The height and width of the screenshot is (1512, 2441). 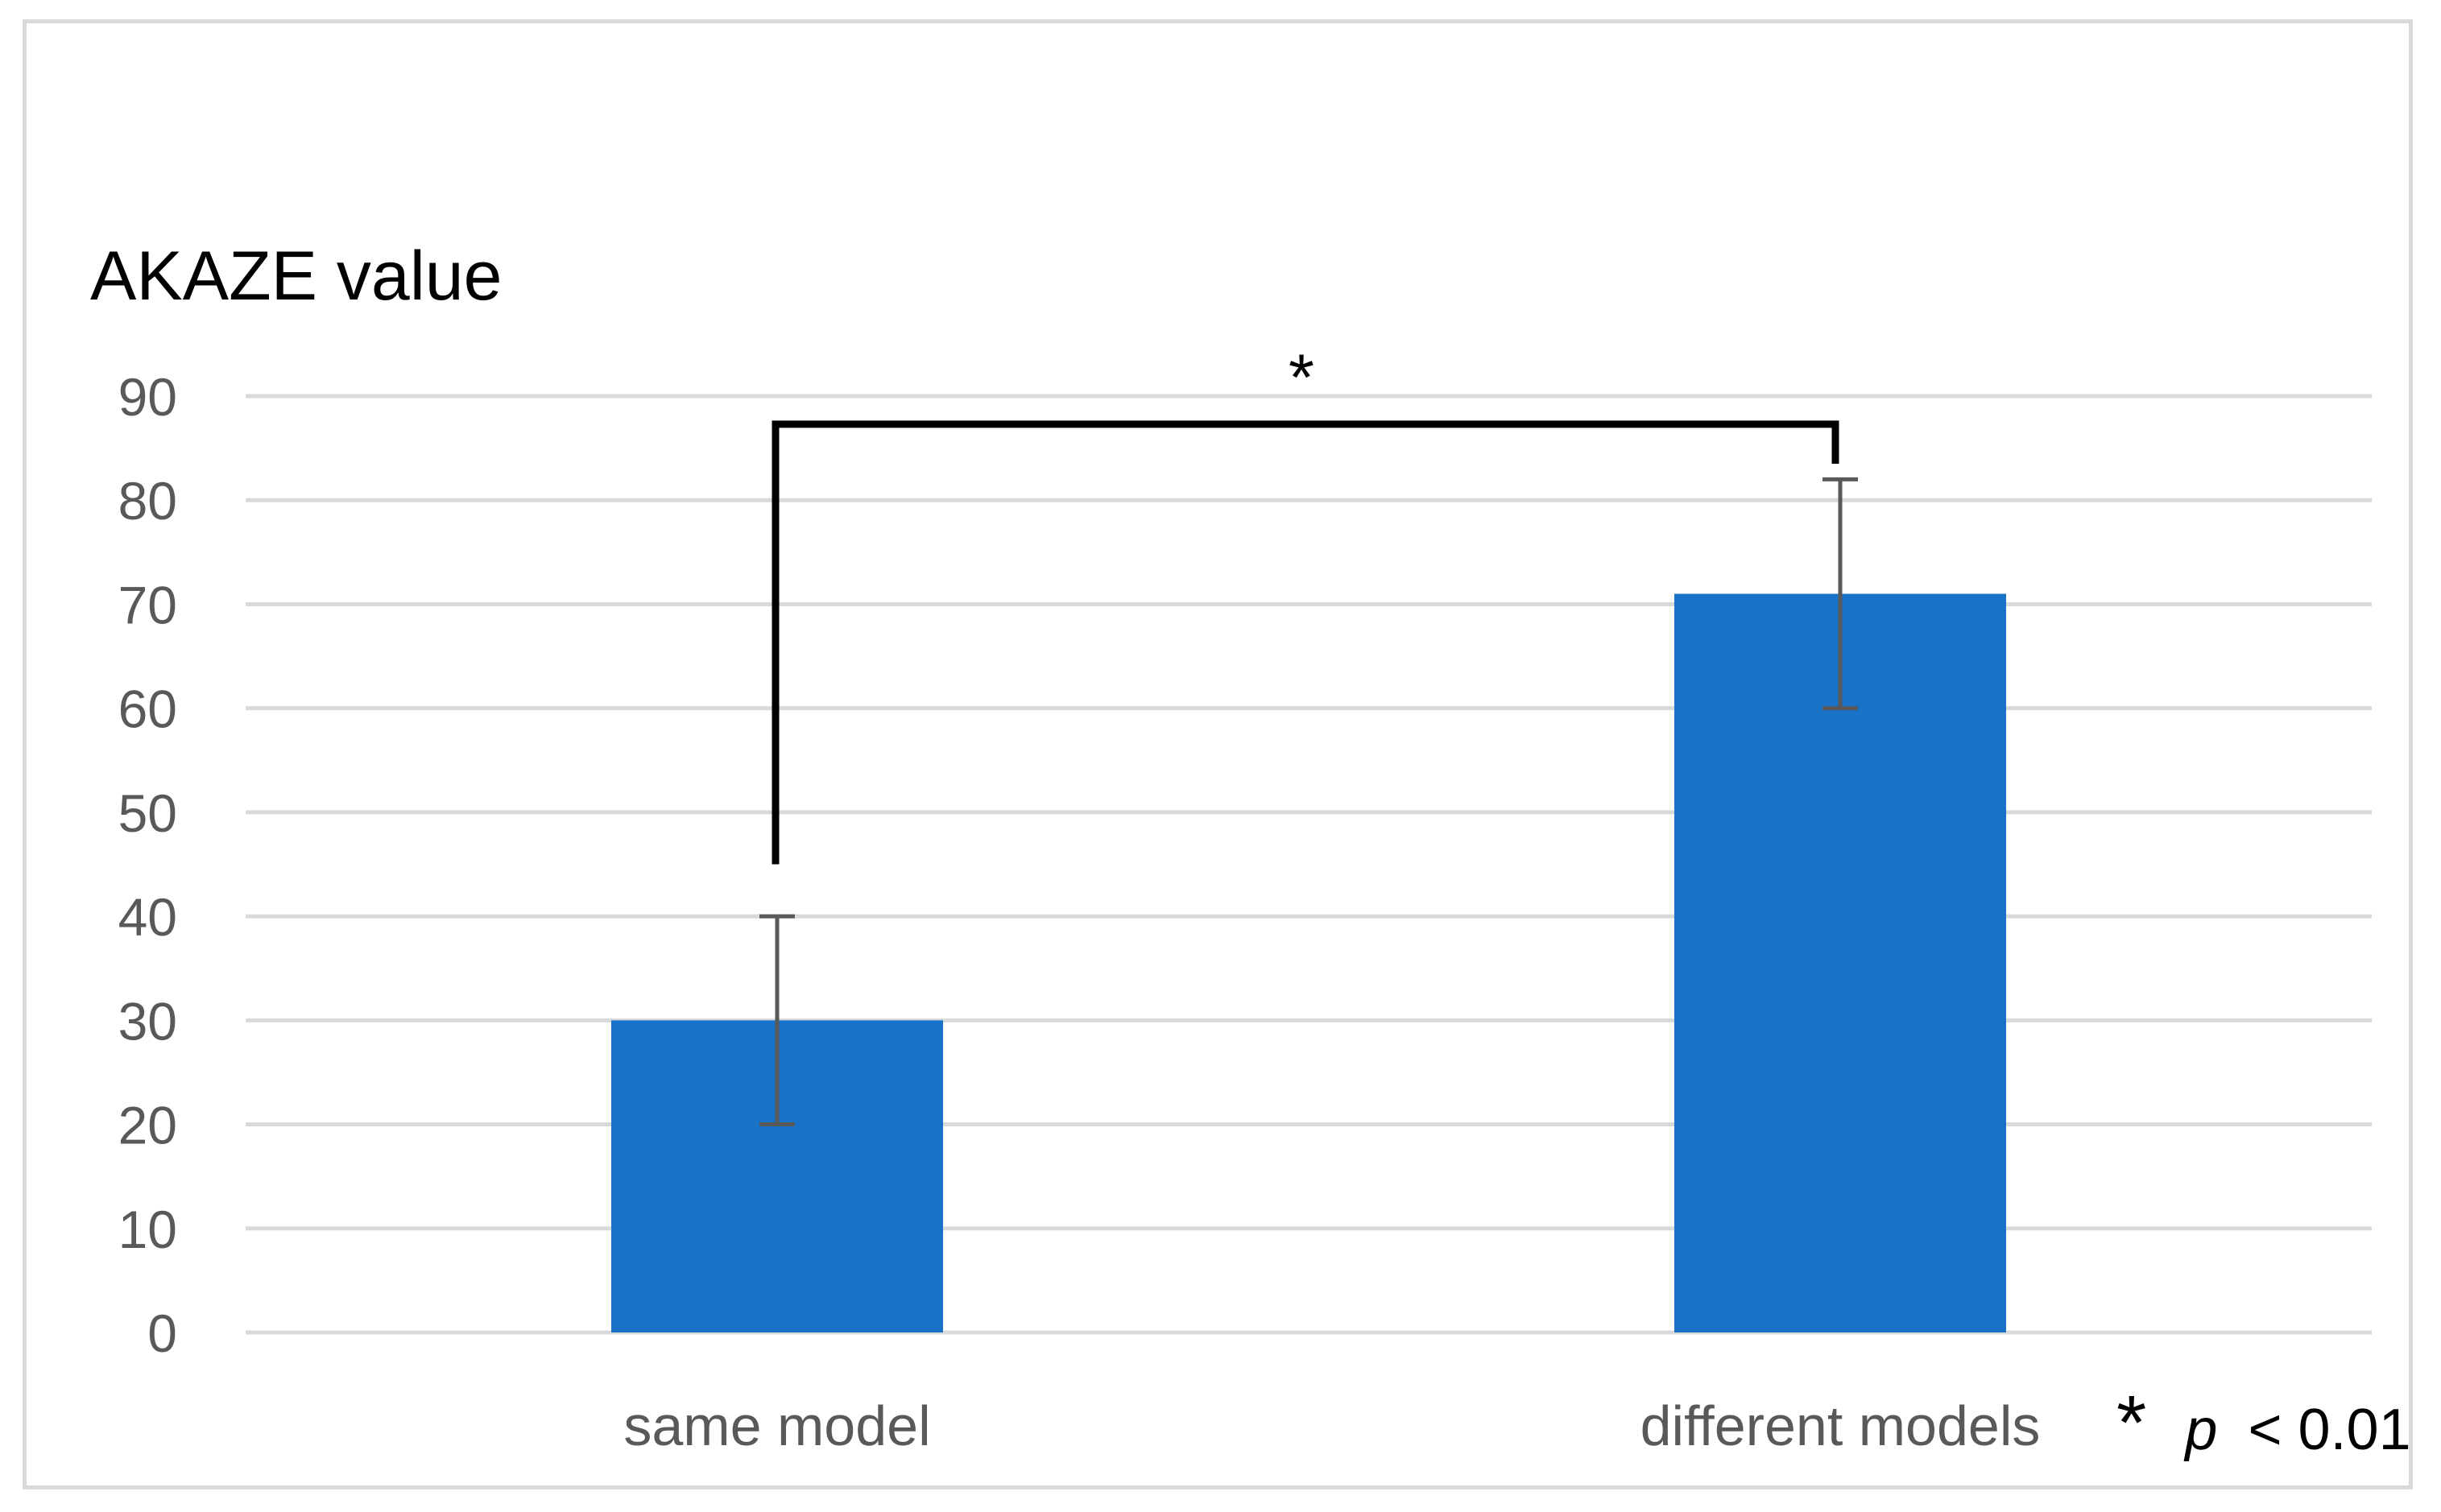 What do you see at coordinates (147, 865) in the screenshot?
I see `y-tick-labels: 0 10 20 30 40 50 60 70 80 90` at bounding box center [147, 865].